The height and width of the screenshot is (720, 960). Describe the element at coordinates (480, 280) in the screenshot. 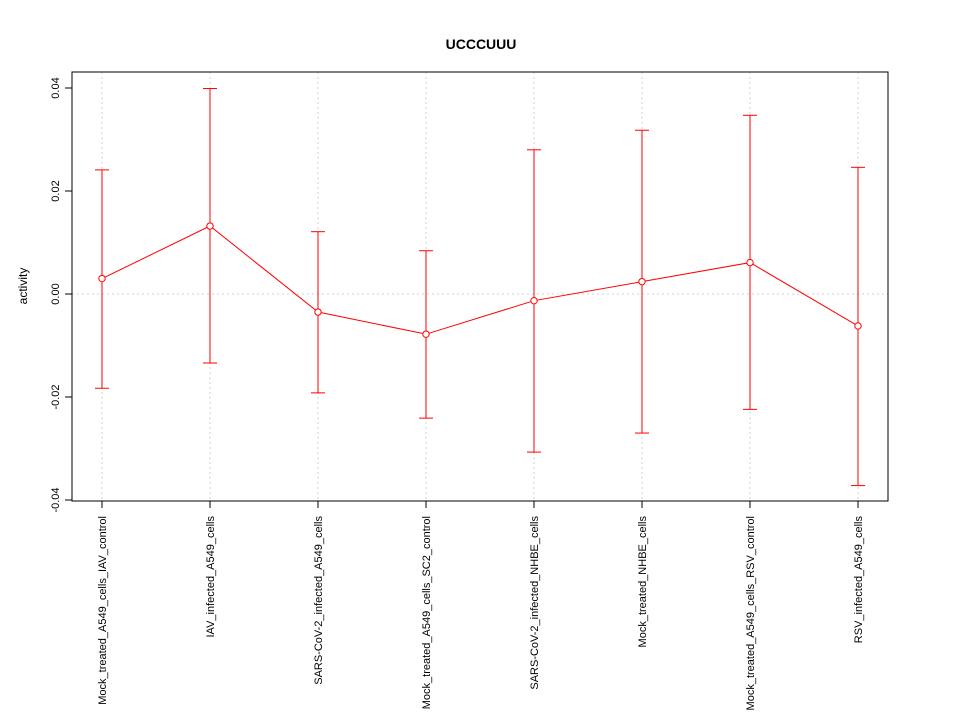

I see `series-line` at that location.